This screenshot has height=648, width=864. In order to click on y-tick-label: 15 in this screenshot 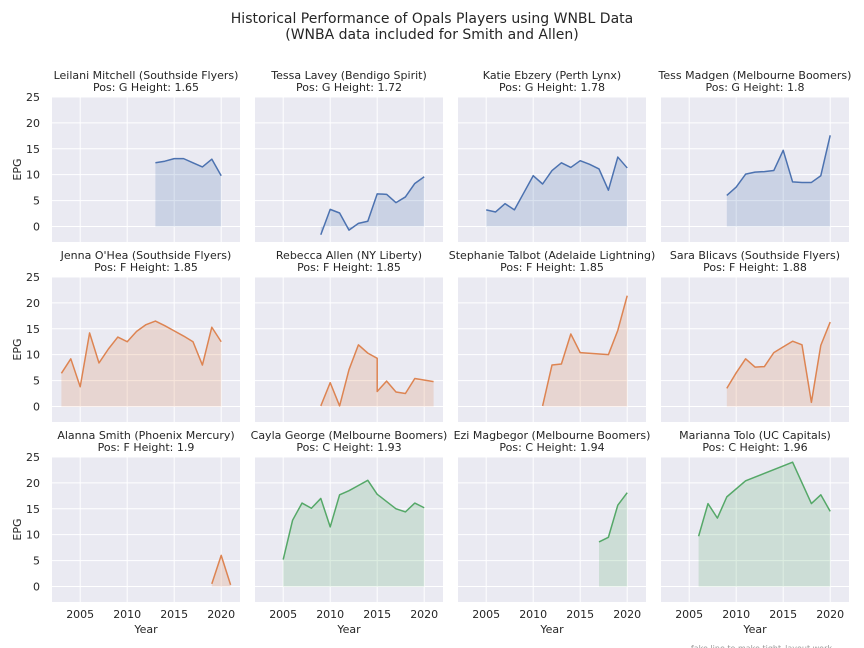, I will do `click(33, 329)`.